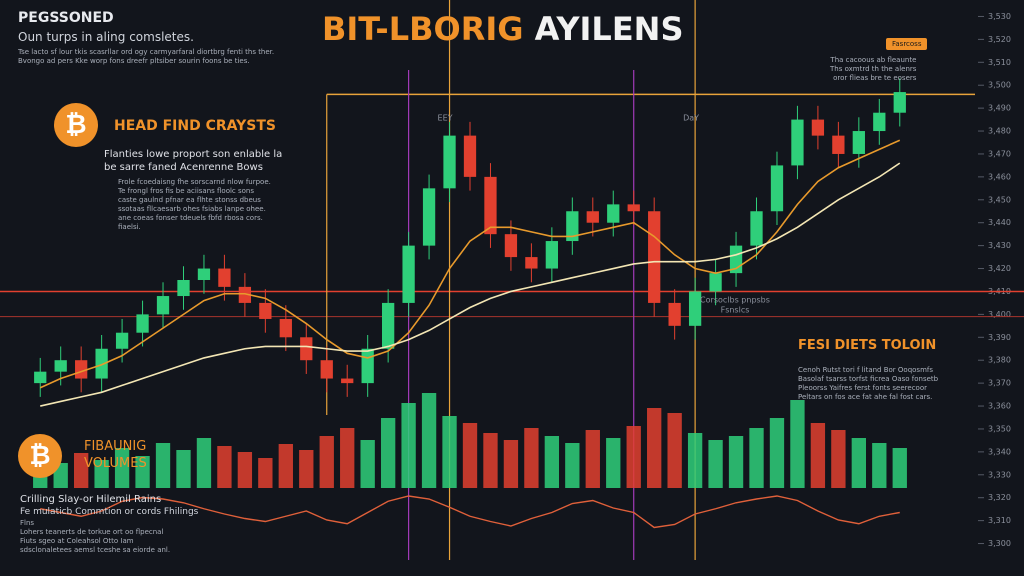  I want to click on y-tick-label: 3,490, so click(999, 108).